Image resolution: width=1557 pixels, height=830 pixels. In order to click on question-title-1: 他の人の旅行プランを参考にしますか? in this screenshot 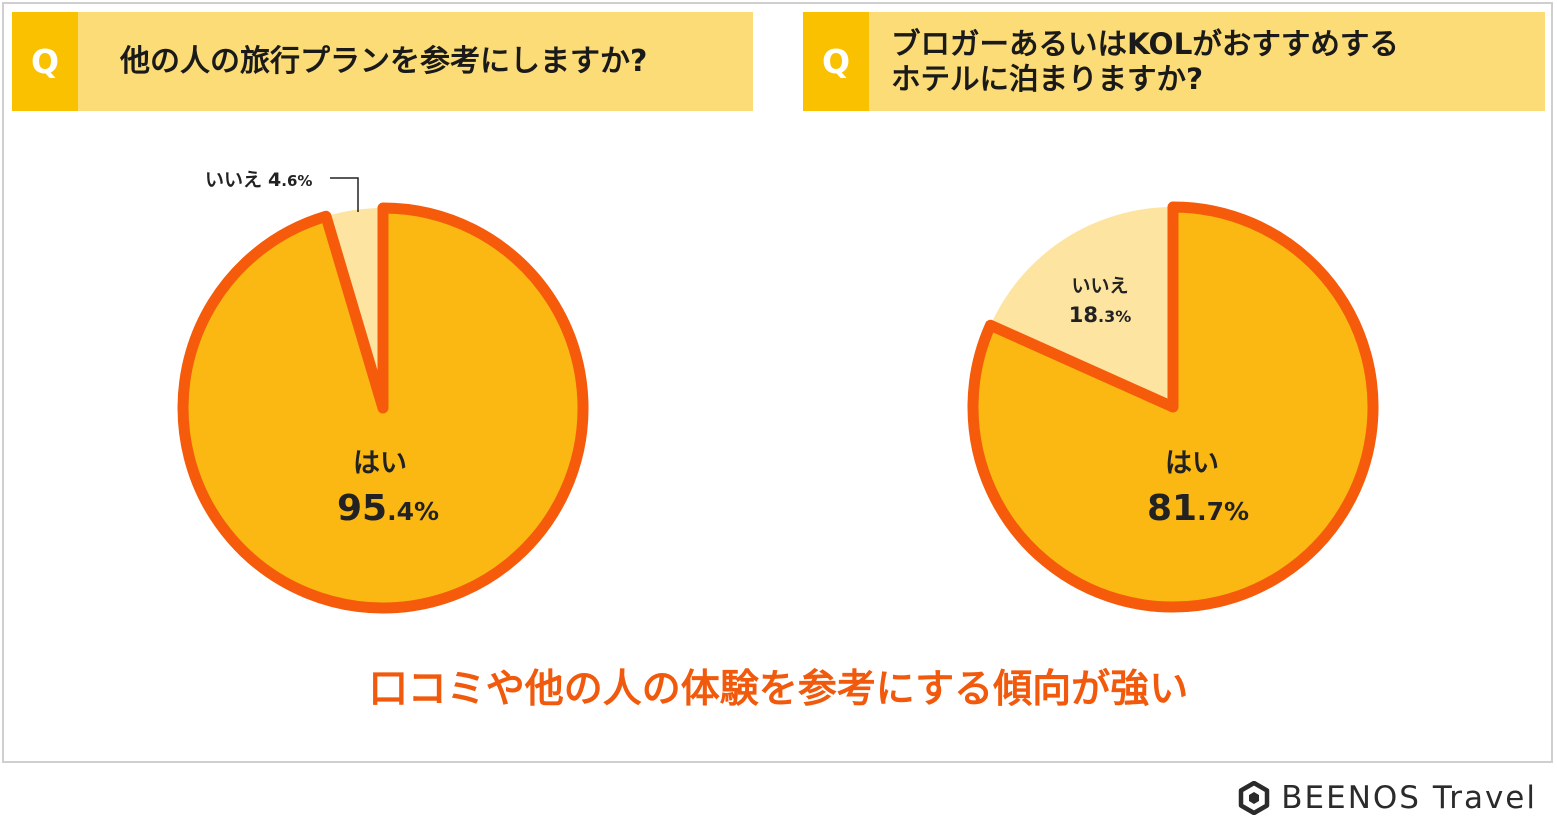, I will do `click(384, 61)`.